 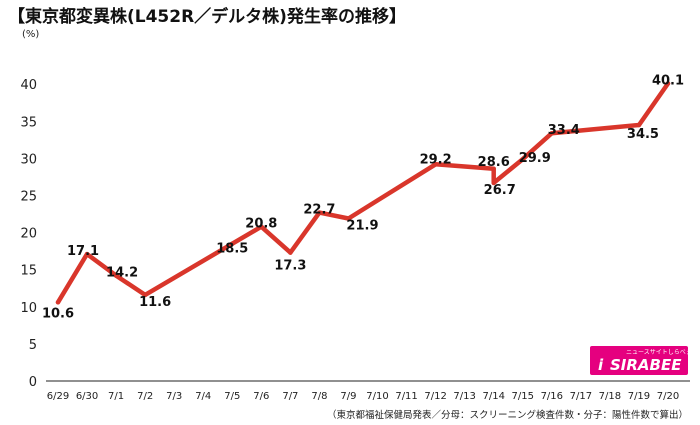 What do you see at coordinates (122, 273) in the screenshot?
I see `data-label: 14.2` at bounding box center [122, 273].